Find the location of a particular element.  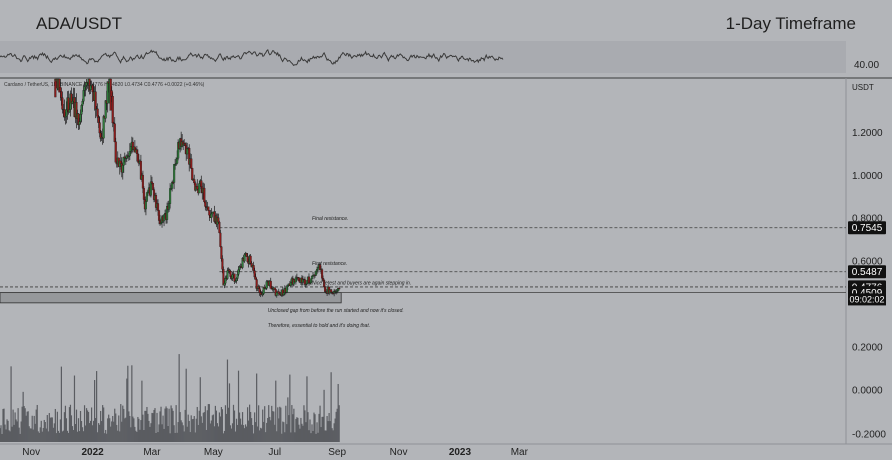

x-tick-label: May is located at coordinates (213, 452).